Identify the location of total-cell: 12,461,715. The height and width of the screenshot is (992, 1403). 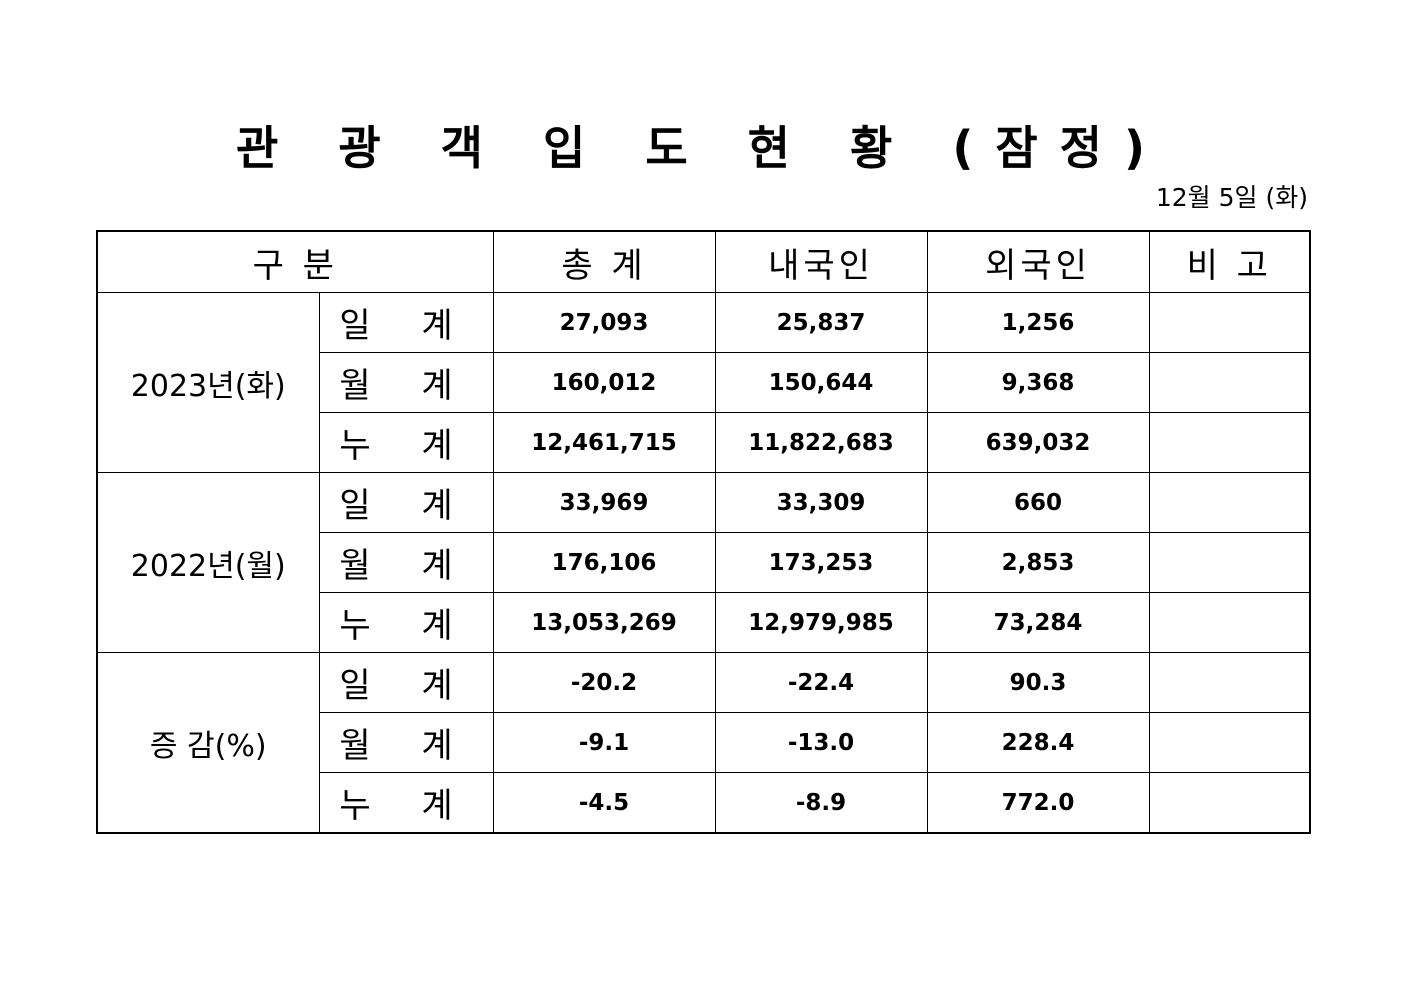
(604, 442).